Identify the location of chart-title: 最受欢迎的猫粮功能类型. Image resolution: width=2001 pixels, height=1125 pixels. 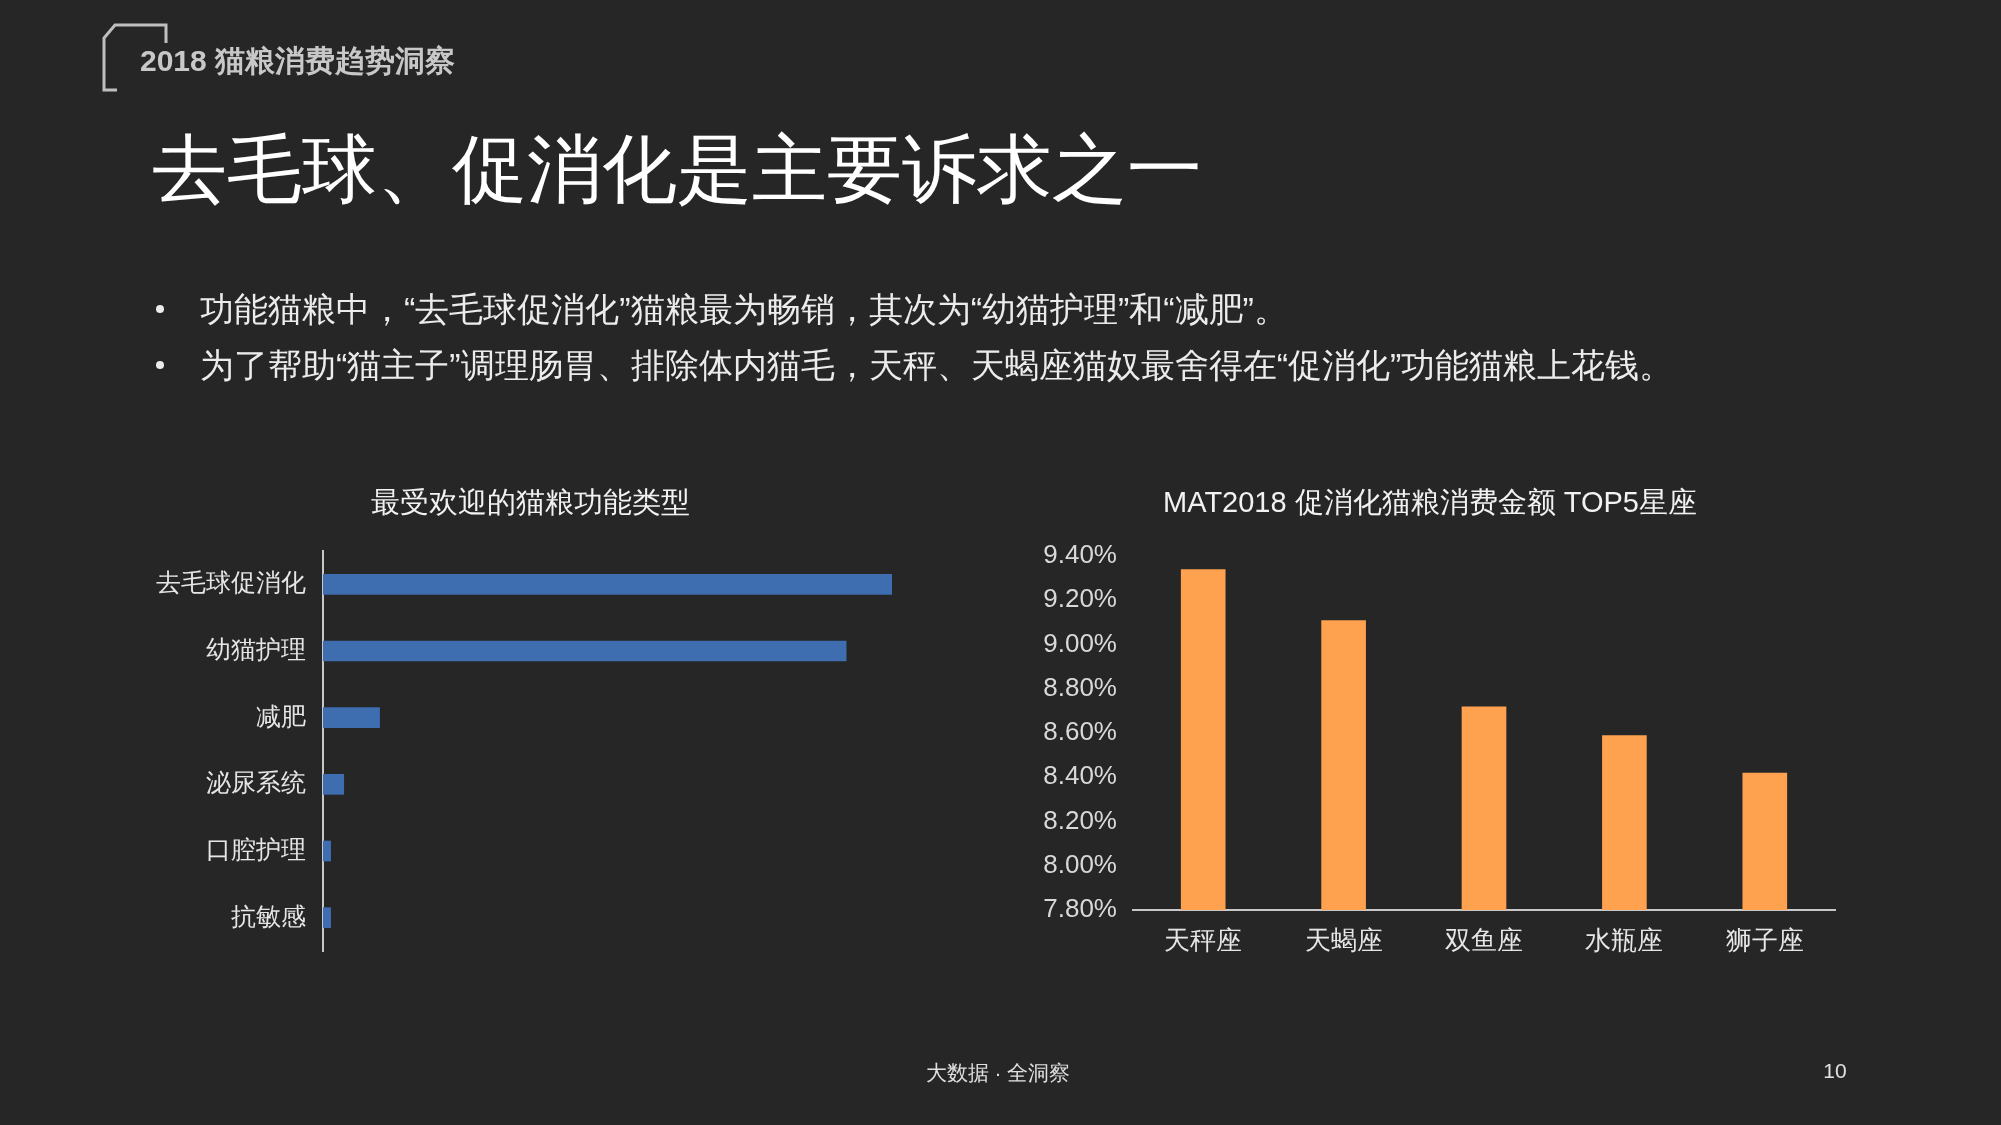
(530, 502).